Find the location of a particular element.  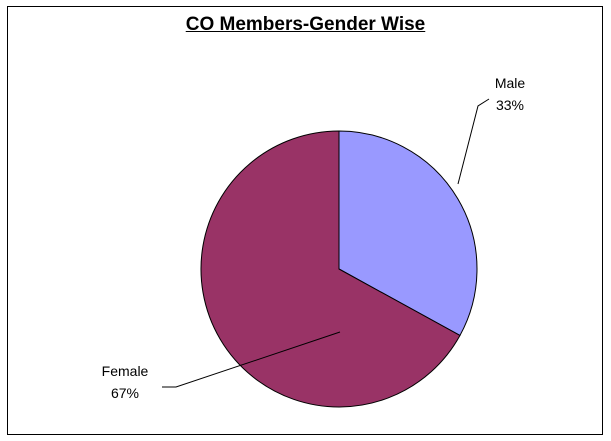

leader-line-female is located at coordinates (251, 359).